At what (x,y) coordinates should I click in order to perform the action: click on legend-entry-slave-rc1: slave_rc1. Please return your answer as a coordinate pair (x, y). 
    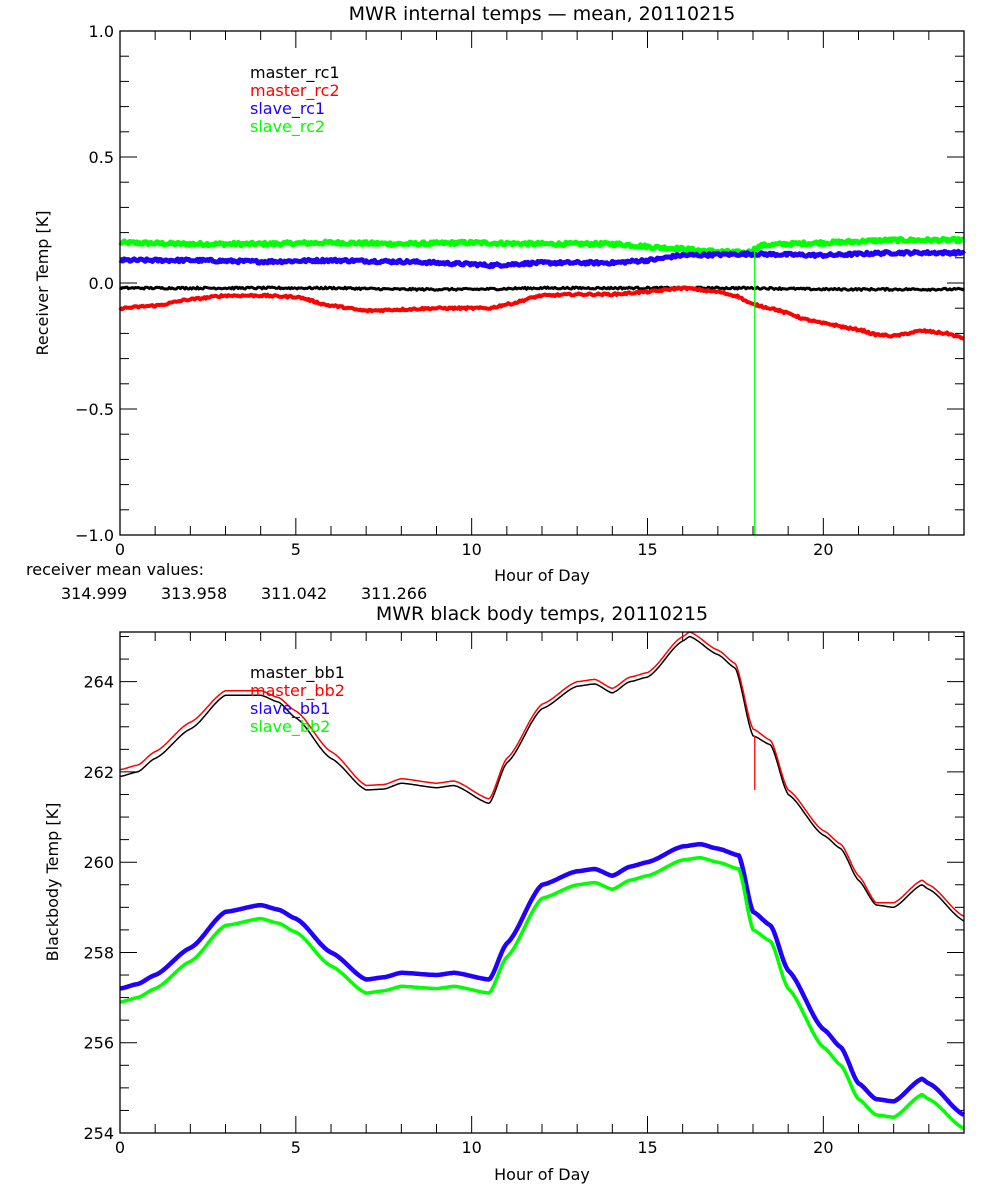
    Looking at the image, I should click on (287, 109).